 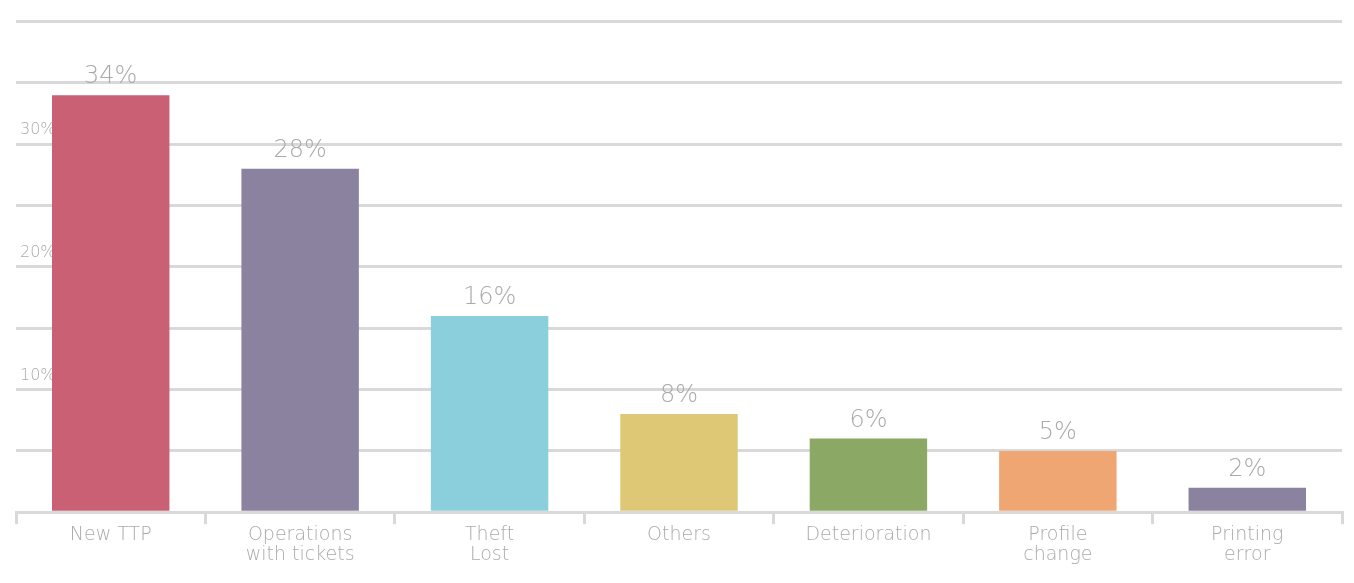 What do you see at coordinates (110, 532) in the screenshot?
I see `x-tick-label: New TTP` at bounding box center [110, 532].